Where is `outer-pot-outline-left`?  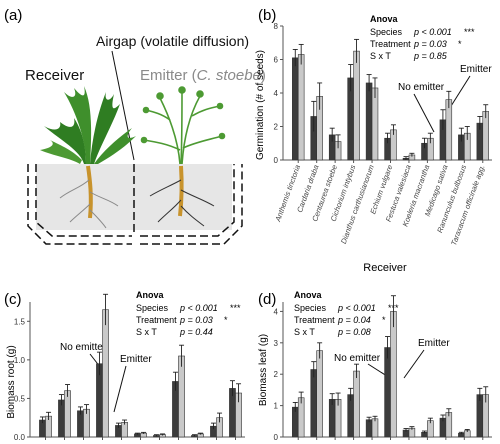 outer-pot-outline-left is located at coordinates (79, 204).